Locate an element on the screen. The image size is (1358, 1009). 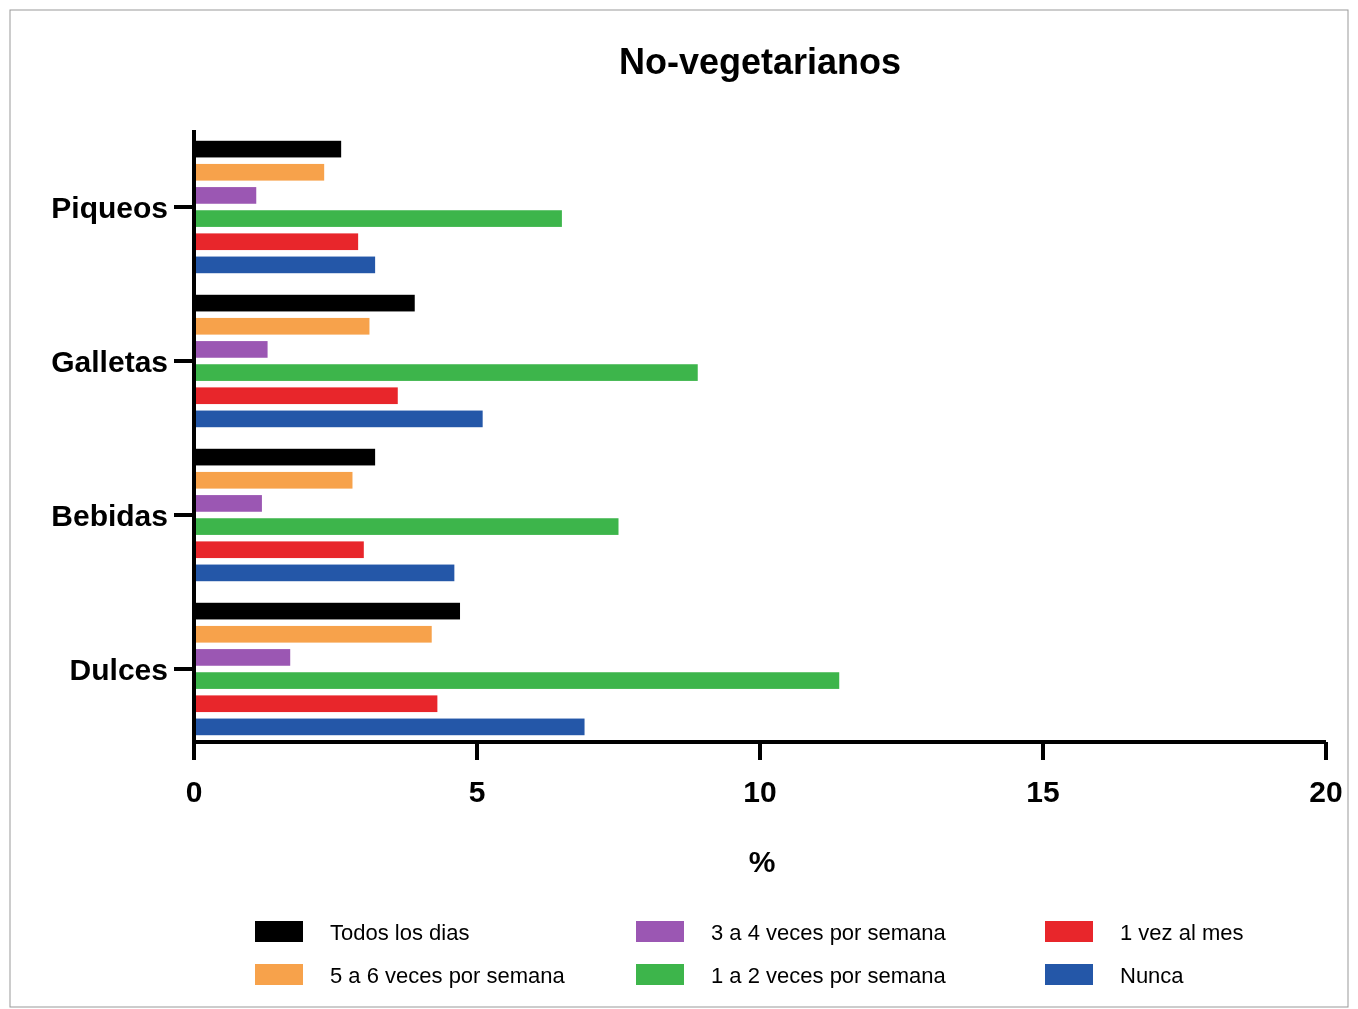
legend-label: Todos los dias is located at coordinates (400, 932).